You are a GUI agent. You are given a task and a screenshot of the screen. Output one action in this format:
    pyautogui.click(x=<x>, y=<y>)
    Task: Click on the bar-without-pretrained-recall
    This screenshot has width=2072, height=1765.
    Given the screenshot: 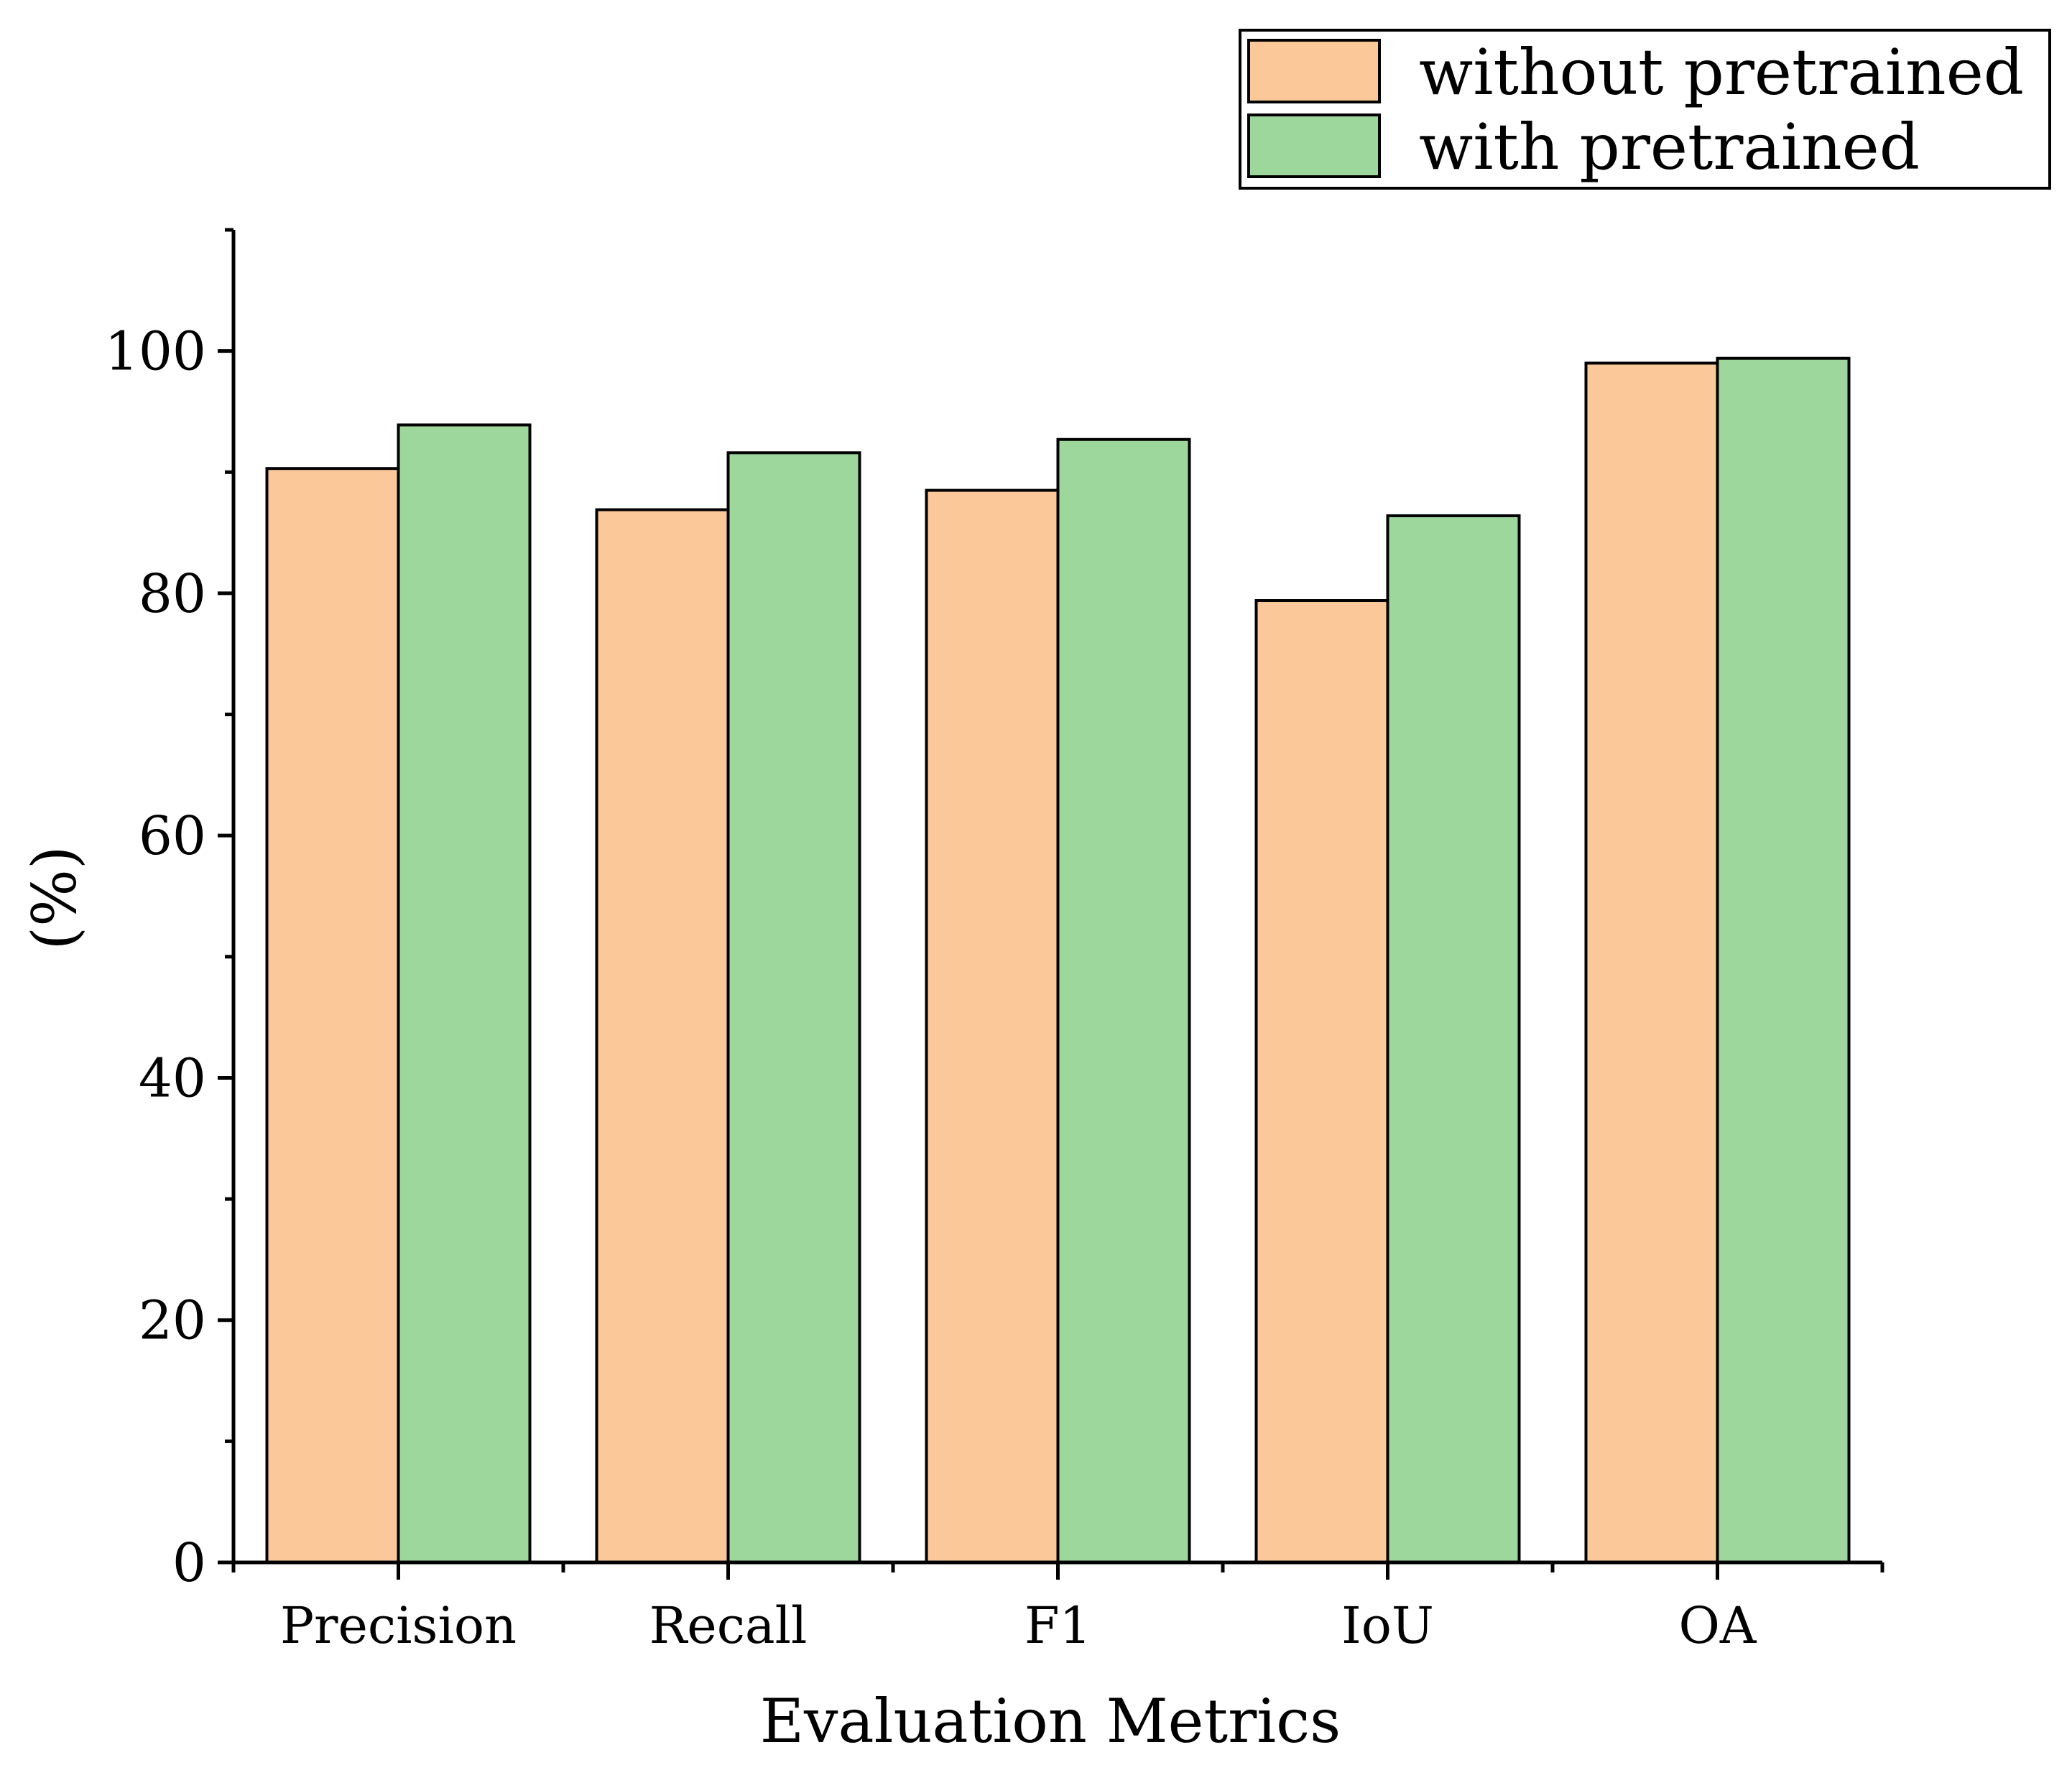 What is the action you would take?
    pyautogui.click(x=662, y=1036)
    